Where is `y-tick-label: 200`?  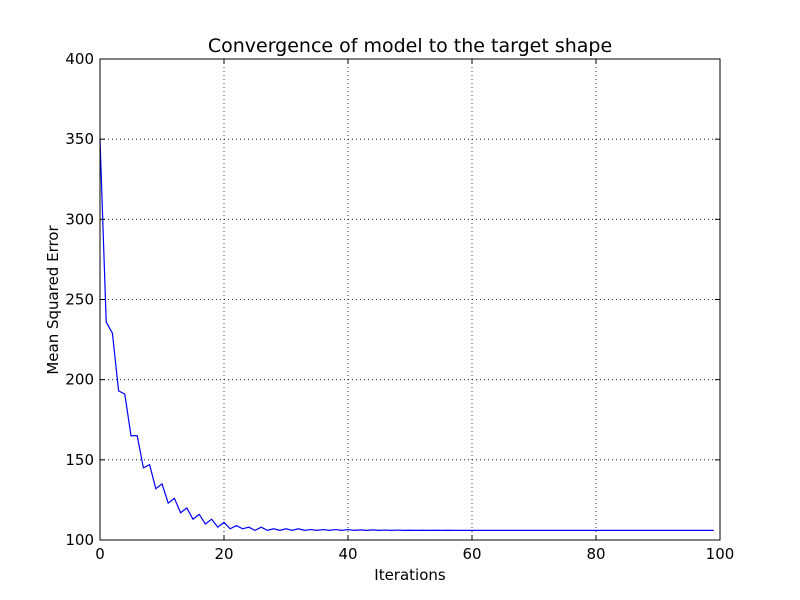
y-tick-label: 200 is located at coordinates (79, 380).